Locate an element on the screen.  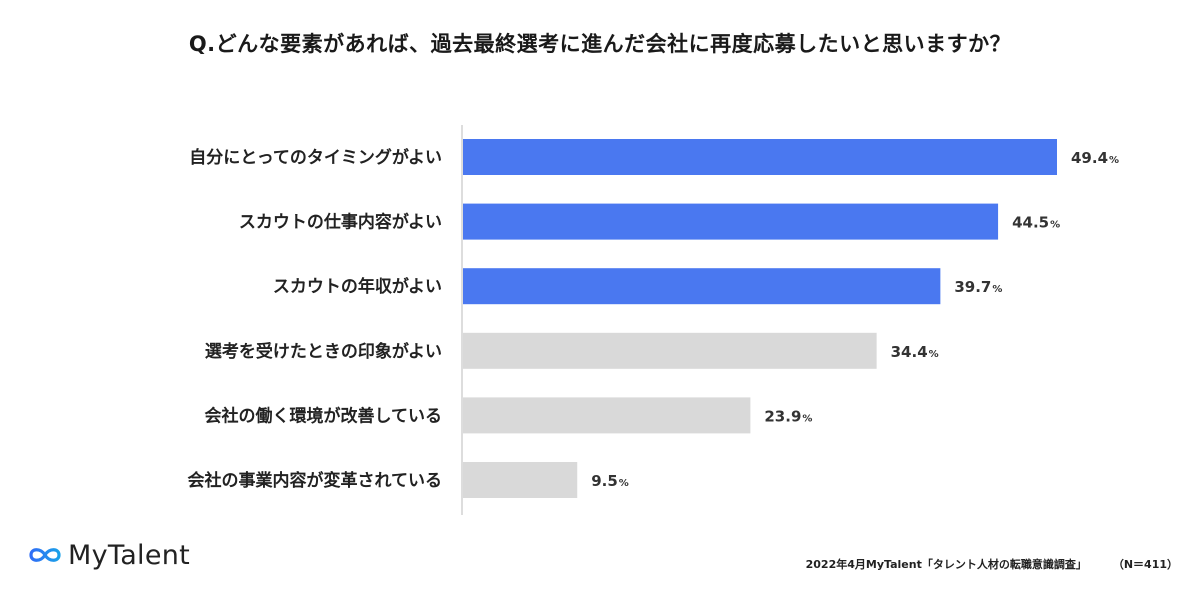
infinity-logo-icon is located at coordinates (45, 555).